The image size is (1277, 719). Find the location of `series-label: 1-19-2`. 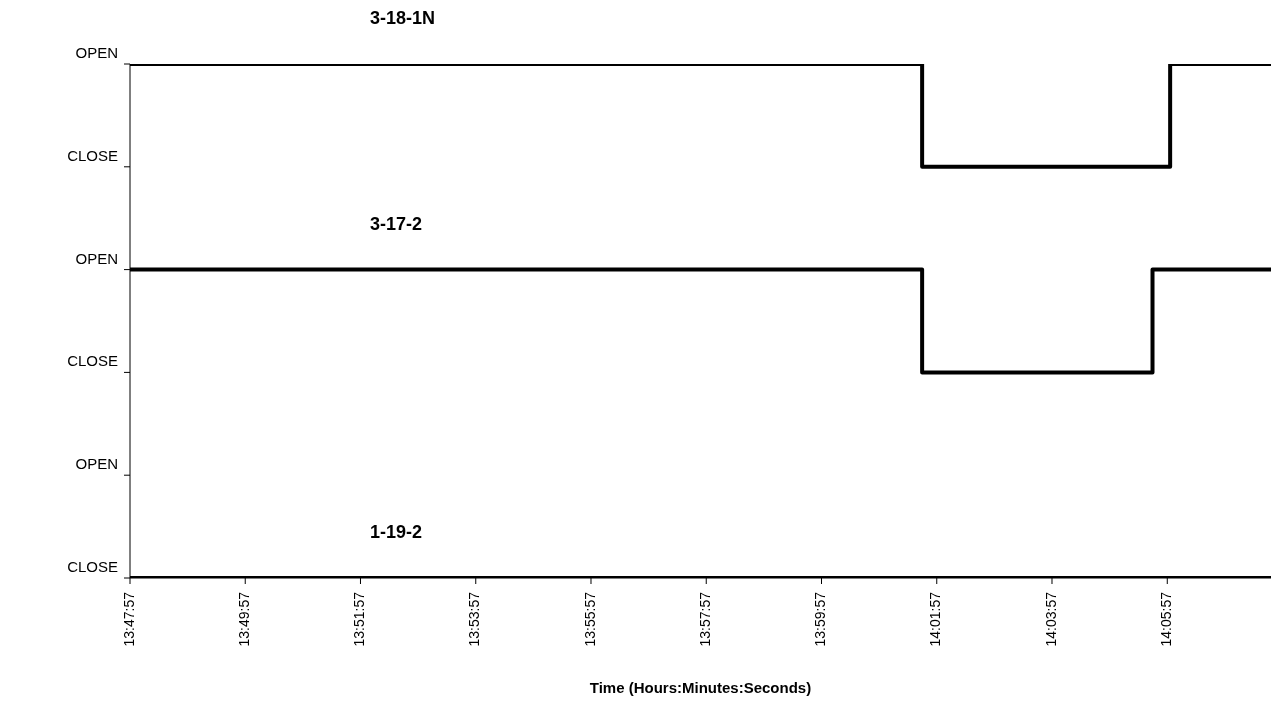

series-label: 1-19-2 is located at coordinates (396, 532).